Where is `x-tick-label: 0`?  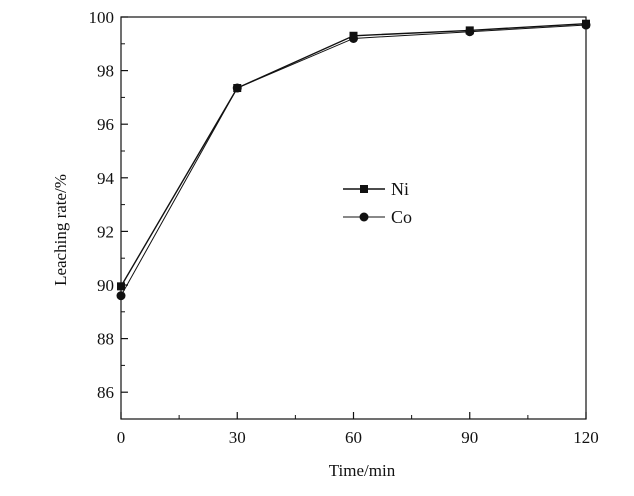
x-tick-label: 0 is located at coordinates (121, 437).